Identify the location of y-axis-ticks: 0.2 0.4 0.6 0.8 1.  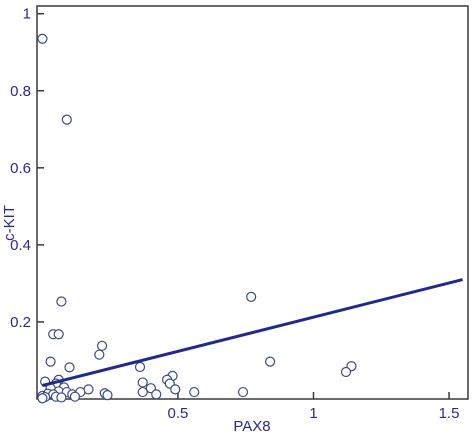
(27, 168).